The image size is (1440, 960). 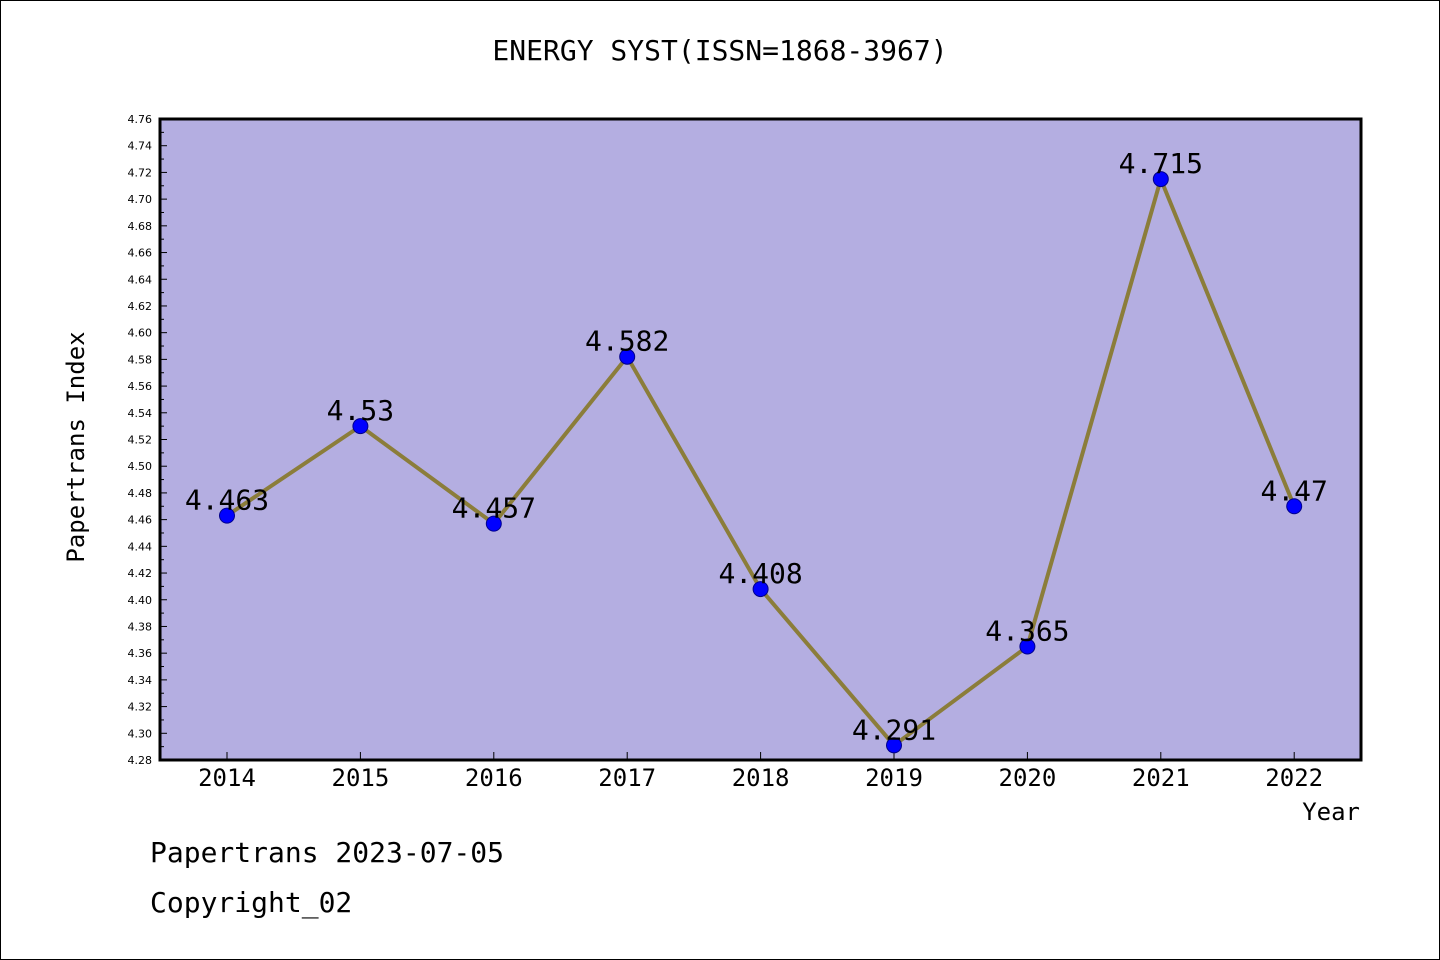 What do you see at coordinates (627, 341) in the screenshot?
I see `data-label: 4.582` at bounding box center [627, 341].